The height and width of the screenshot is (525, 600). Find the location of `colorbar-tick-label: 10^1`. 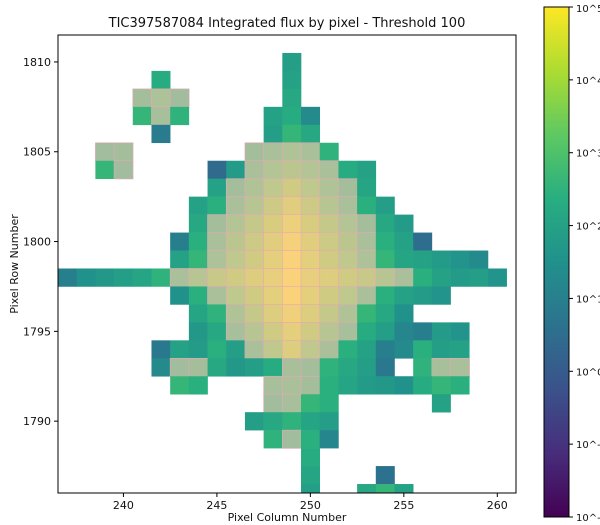

colorbar-tick-label: 10^1 is located at coordinates (588, 299).